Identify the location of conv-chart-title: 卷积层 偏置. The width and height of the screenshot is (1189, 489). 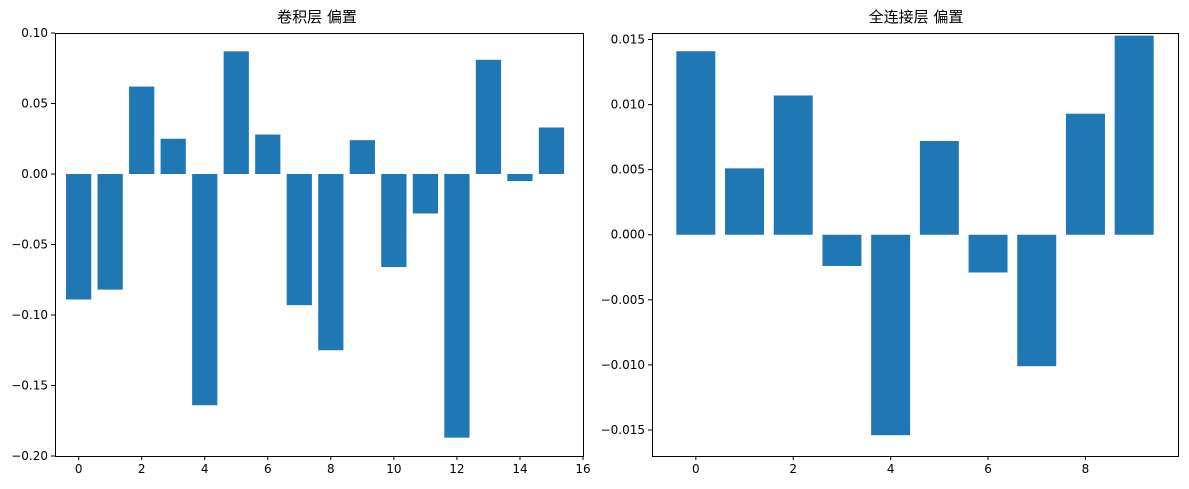
(317, 17).